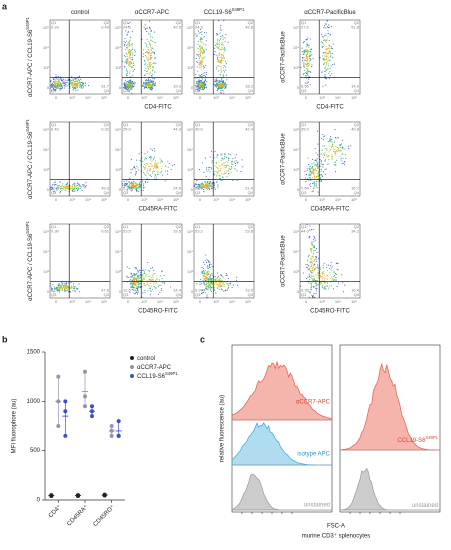 This screenshot has height=550, width=451. What do you see at coordinates (54, 294) in the screenshot?
I see `quadrant-name: Q3` at bounding box center [54, 294].